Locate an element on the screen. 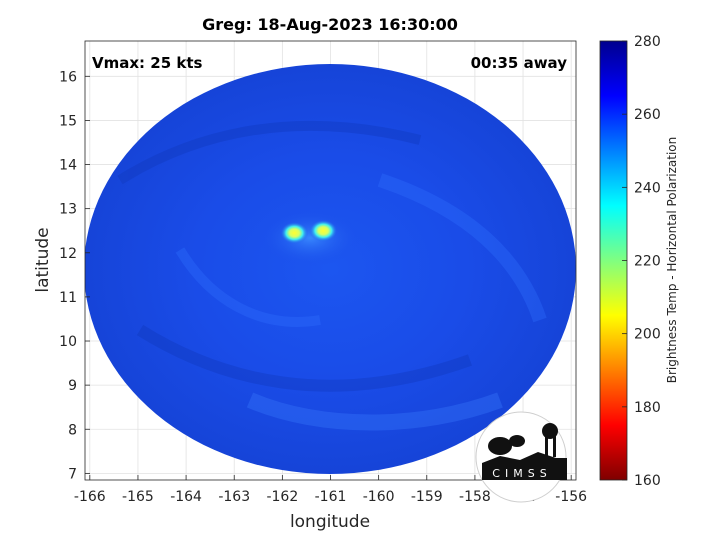 The width and height of the screenshot is (720, 540). colorbar-tick-label: 160 is located at coordinates (647, 481).